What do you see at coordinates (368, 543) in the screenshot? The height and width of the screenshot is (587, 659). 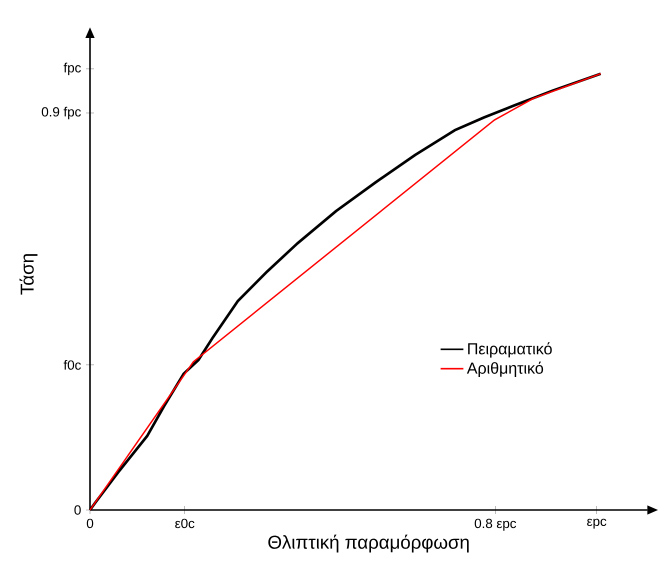 I see `x-axis-title: Θλιπτική παραμόρφωση` at bounding box center [368, 543].